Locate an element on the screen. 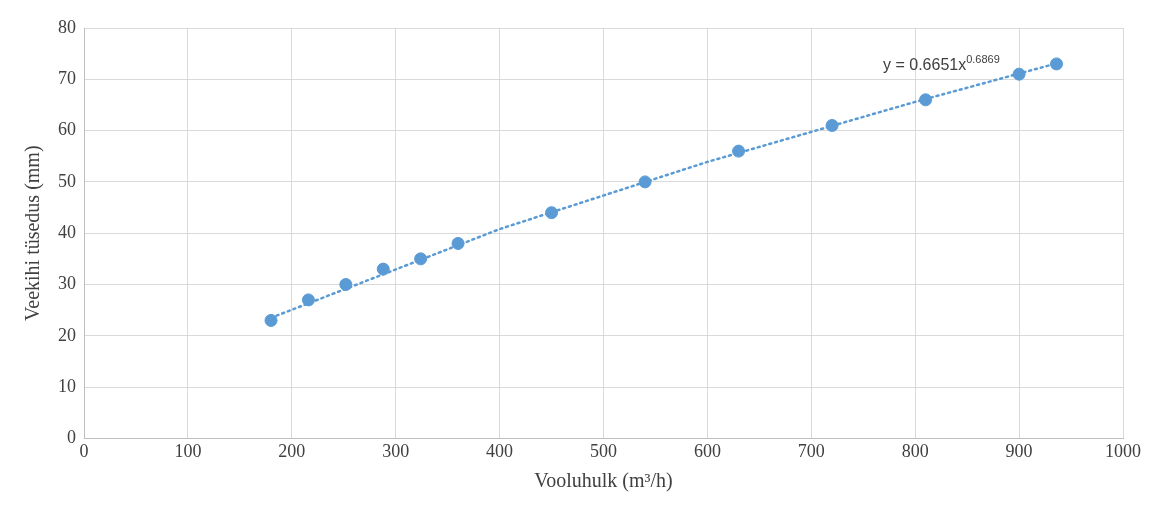  x-tick-label: 500 is located at coordinates (603, 450).